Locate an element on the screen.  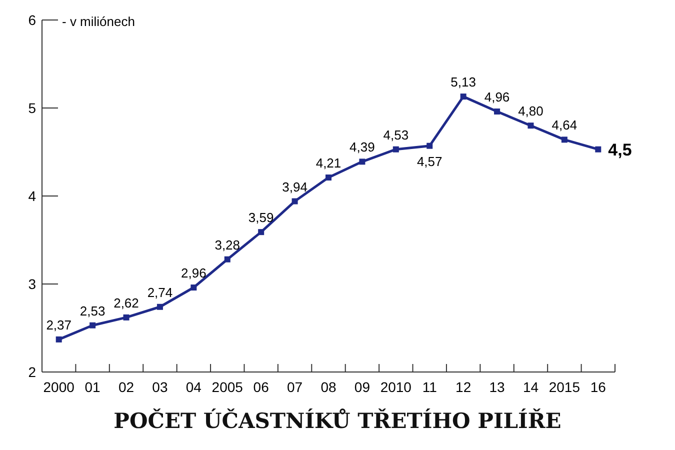
data-label: 4,5 is located at coordinates (620, 150).